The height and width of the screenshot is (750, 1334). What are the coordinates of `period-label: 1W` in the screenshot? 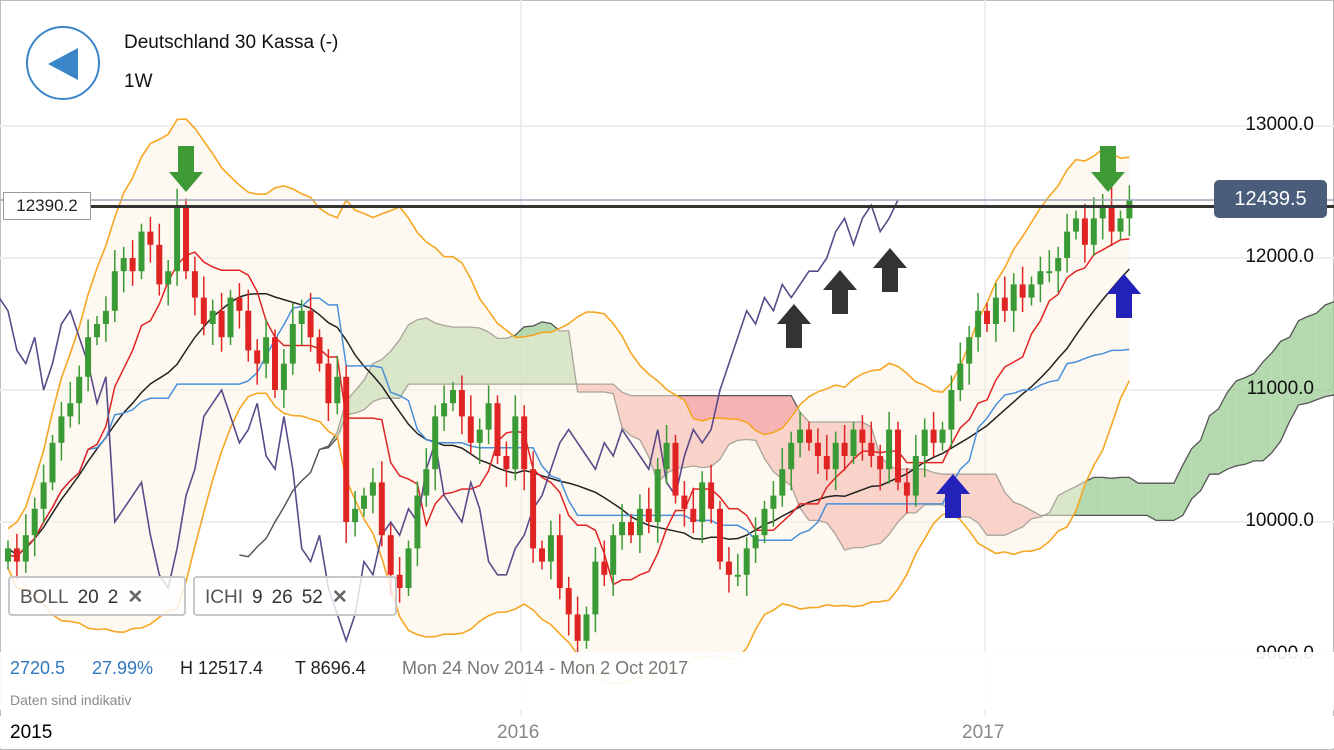 It's located at (138, 81).